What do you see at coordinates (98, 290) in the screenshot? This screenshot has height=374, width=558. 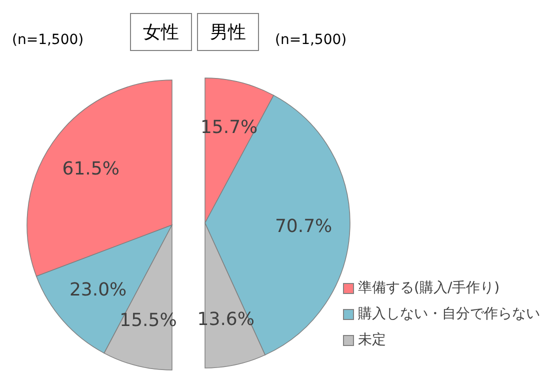 I see `data-label: 23.0%` at bounding box center [98, 290].